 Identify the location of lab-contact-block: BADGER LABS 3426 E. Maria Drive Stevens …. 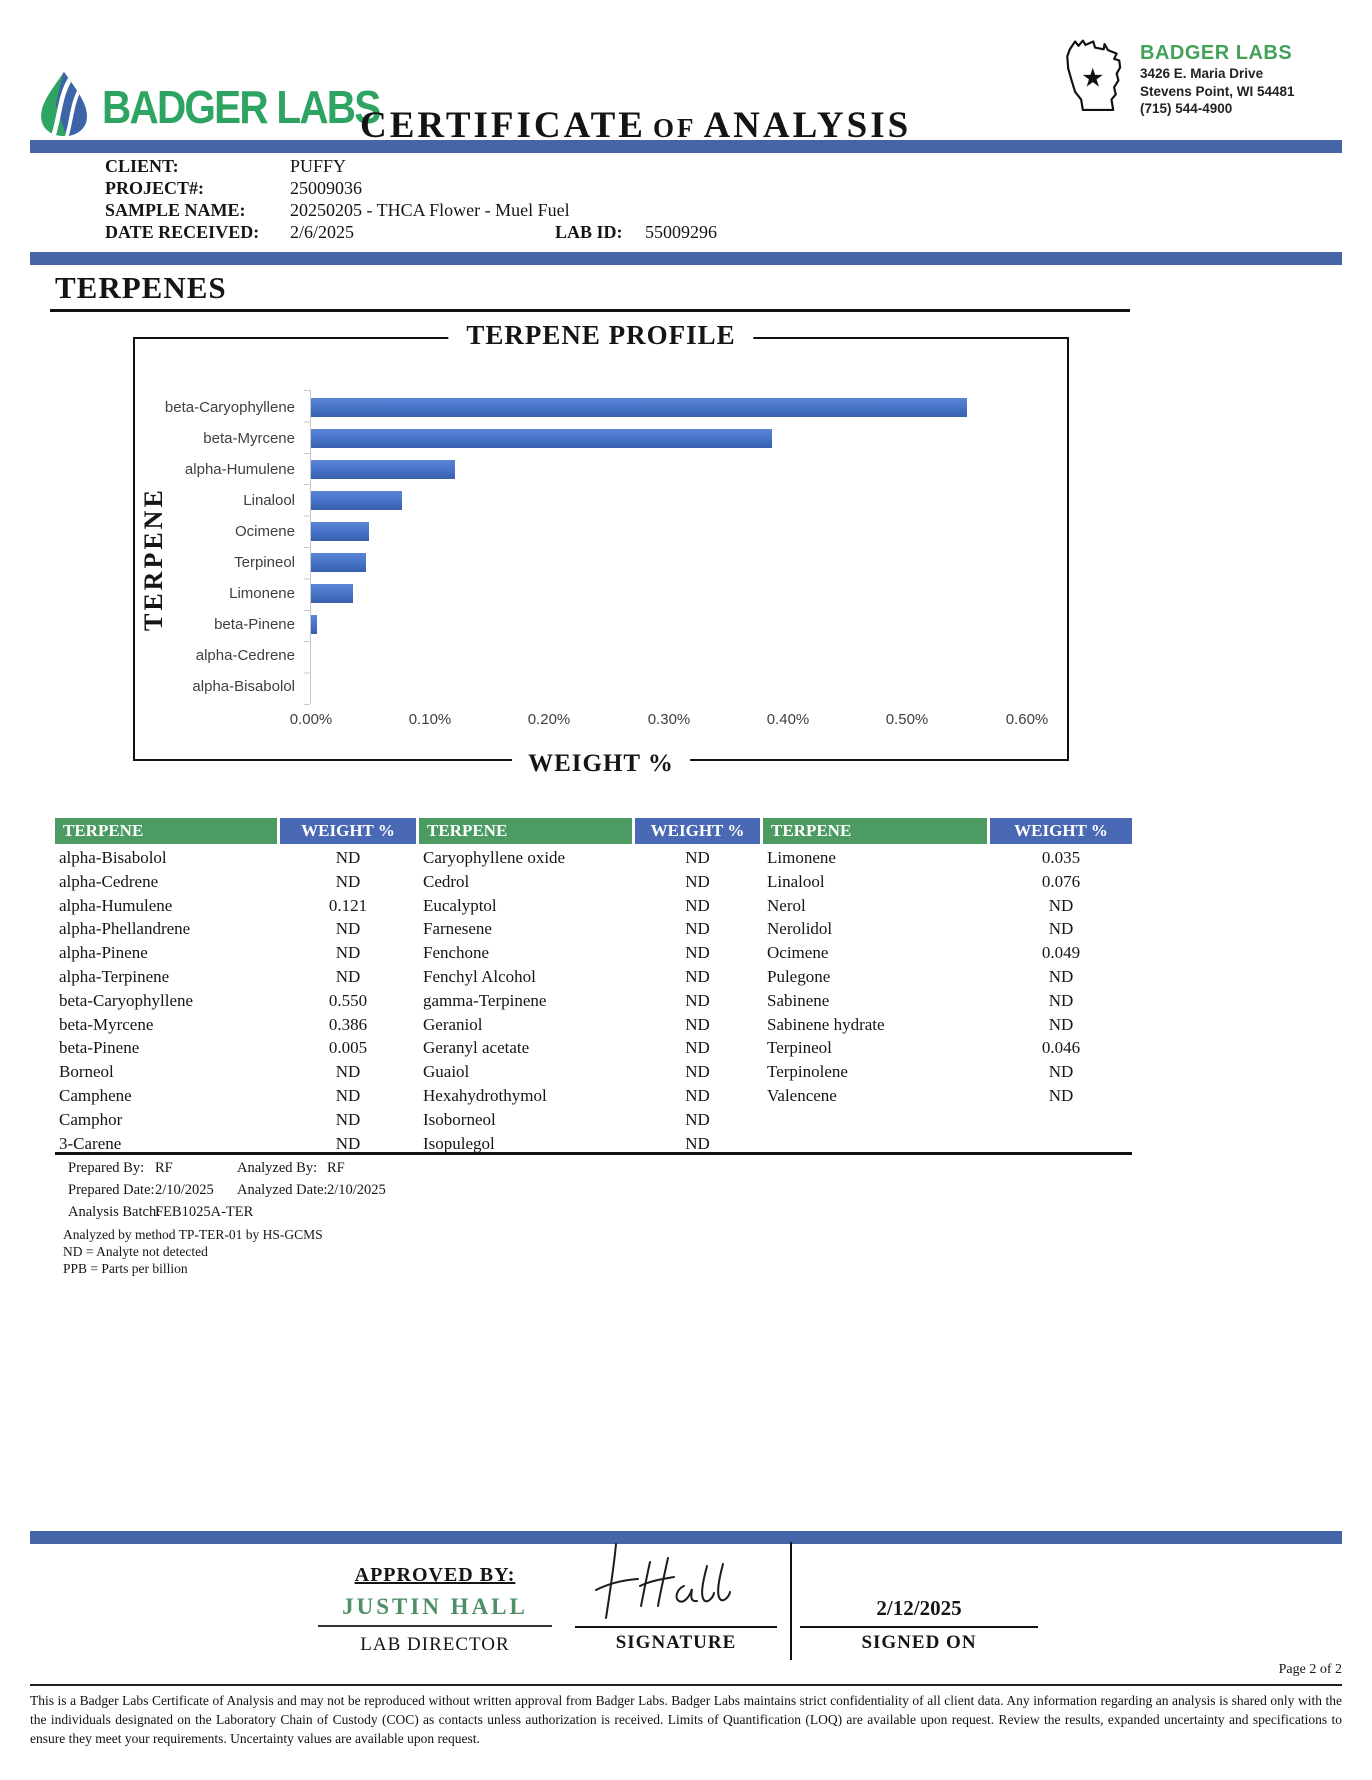
(1247, 80).